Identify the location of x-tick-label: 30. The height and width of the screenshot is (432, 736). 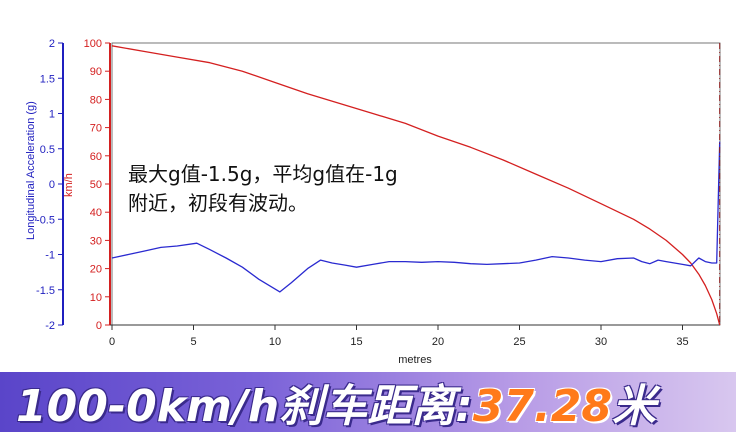
(601, 342).